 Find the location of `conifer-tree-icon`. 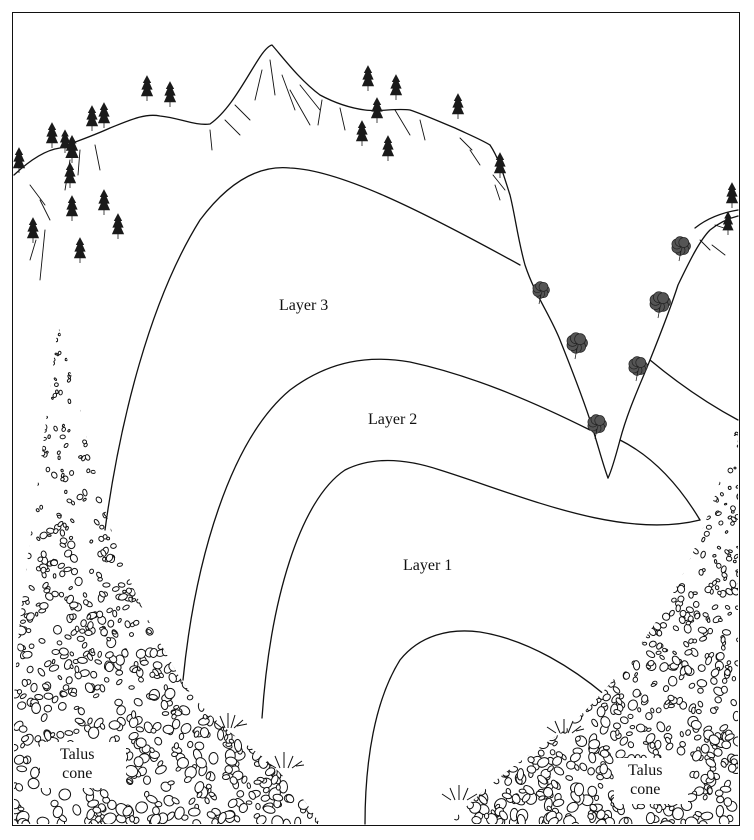

conifer-tree-icon is located at coordinates (728, 223).